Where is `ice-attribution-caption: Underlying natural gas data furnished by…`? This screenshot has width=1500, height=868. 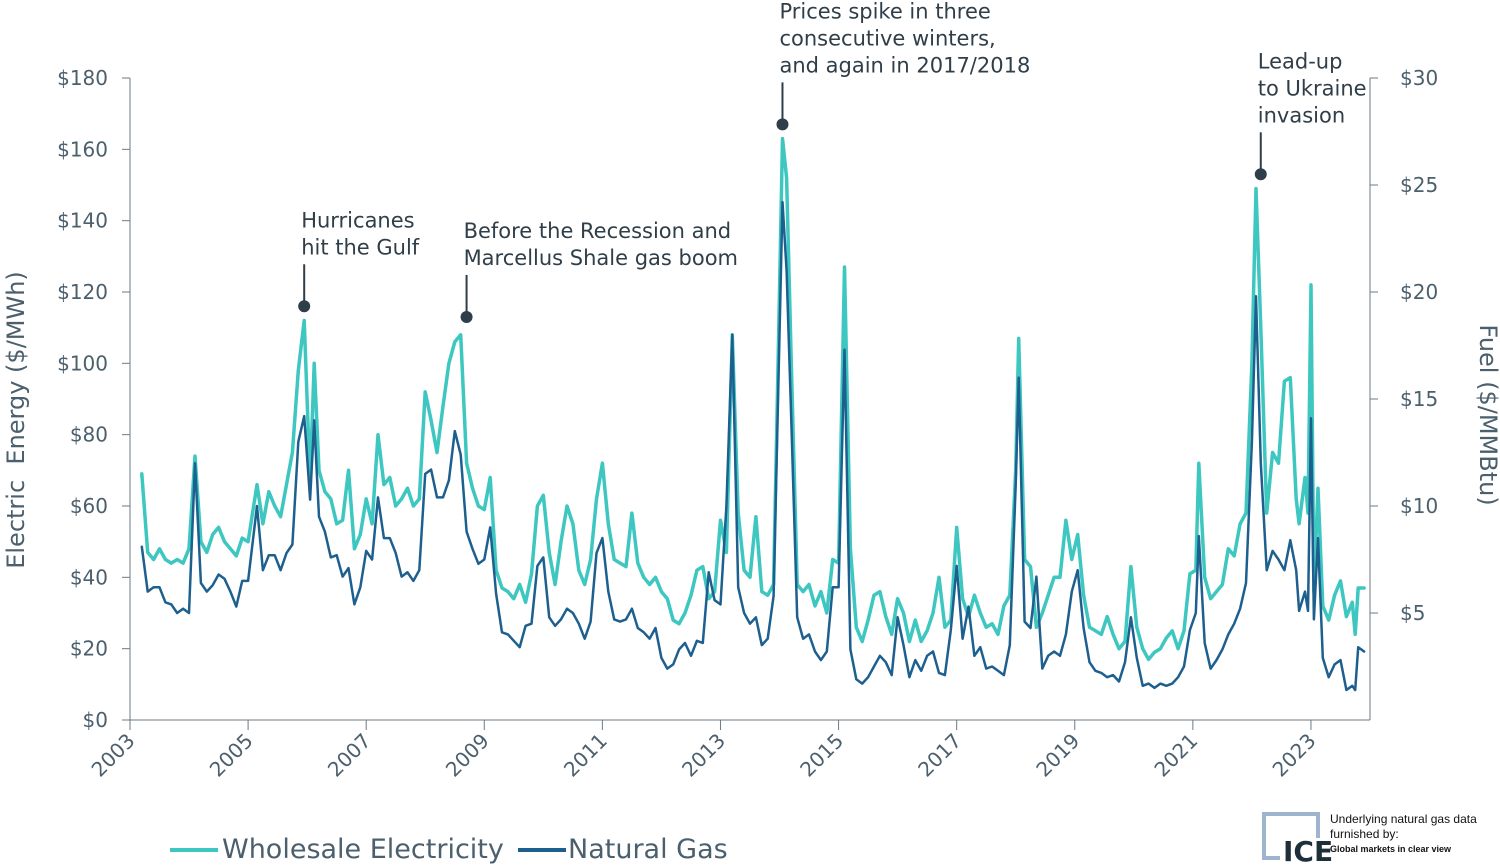 ice-attribution-caption: Underlying natural gas data furnished by… is located at coordinates (1403, 826).